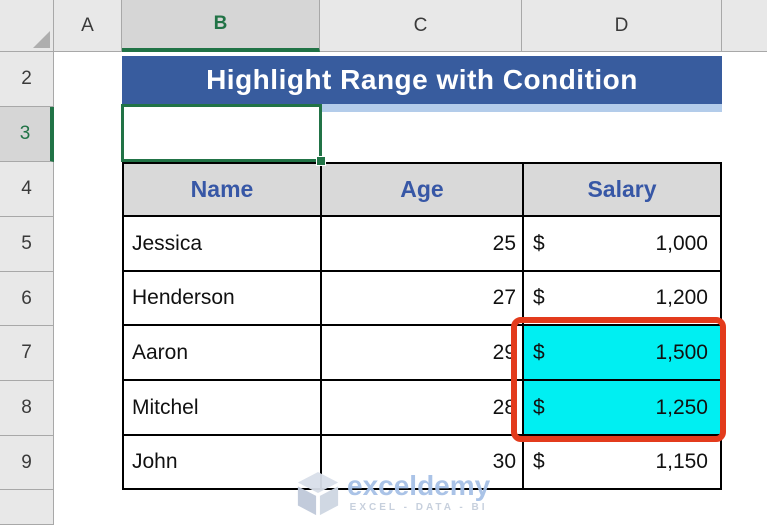 Image resolution: width=767 pixels, height=525 pixels. Describe the element at coordinates (41, 39) in the screenshot. I see `select-all-triangle-icon` at that location.